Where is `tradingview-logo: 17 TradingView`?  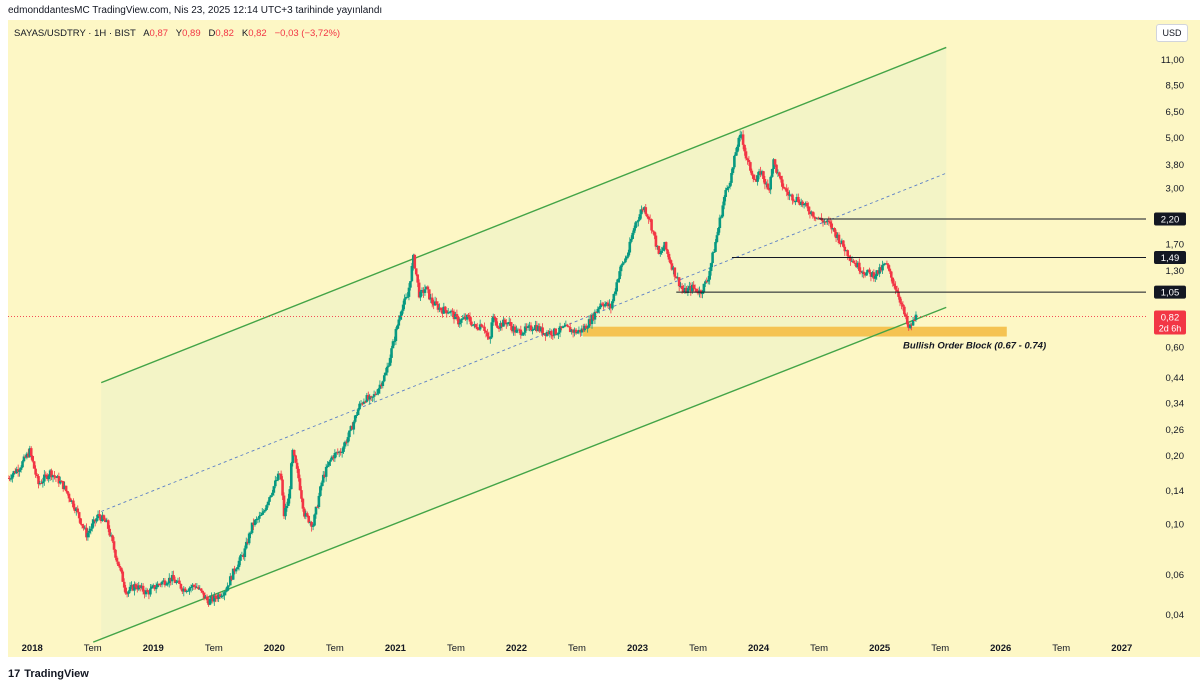 tradingview-logo: 17 TradingView is located at coordinates (48, 674).